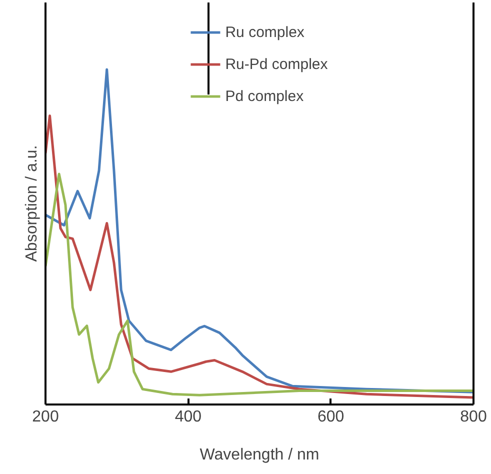  Describe the element at coordinates (276, 64) in the screenshot. I see `legend-label: Ru-Pd complex` at that location.